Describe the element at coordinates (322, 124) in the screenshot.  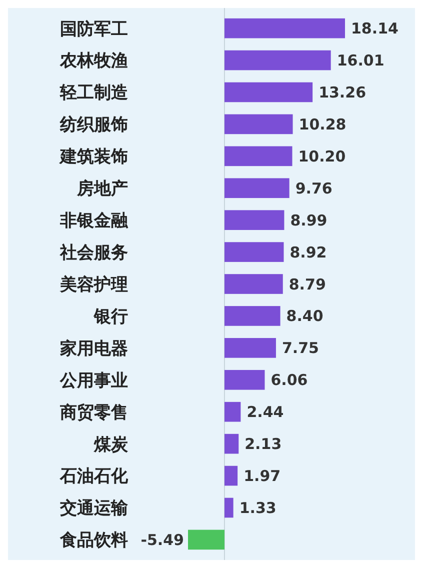
I see `data-label: 10.28` at that location.